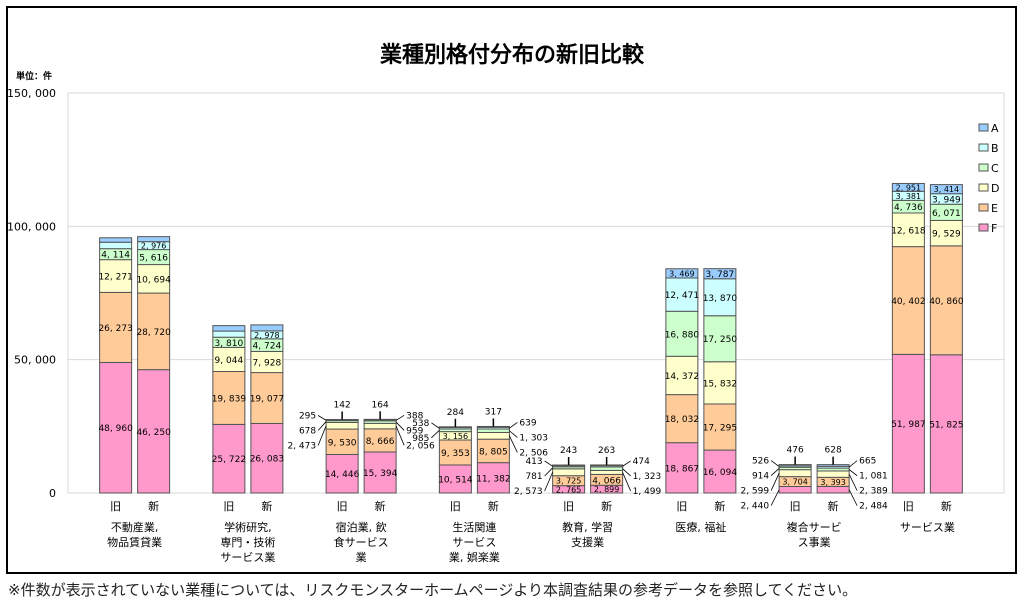 Image resolution: width=1024 pixels, height=607 pixels. I want to click on data-label-B: 2, 978, so click(266, 335).